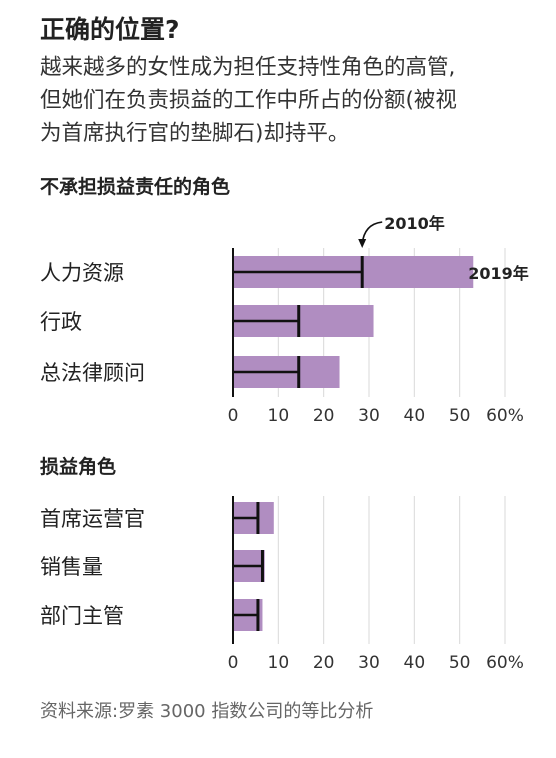 This screenshot has width=556, height=758. I want to click on source-note: 资料来源:罗素 3000 指数公司的等比分析, so click(207, 711).